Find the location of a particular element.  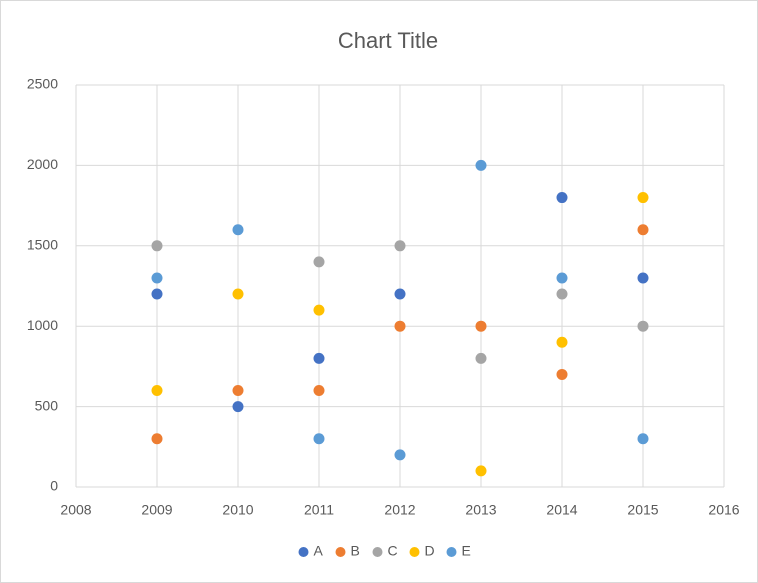

y-tick-label: 0 is located at coordinates (54, 486).